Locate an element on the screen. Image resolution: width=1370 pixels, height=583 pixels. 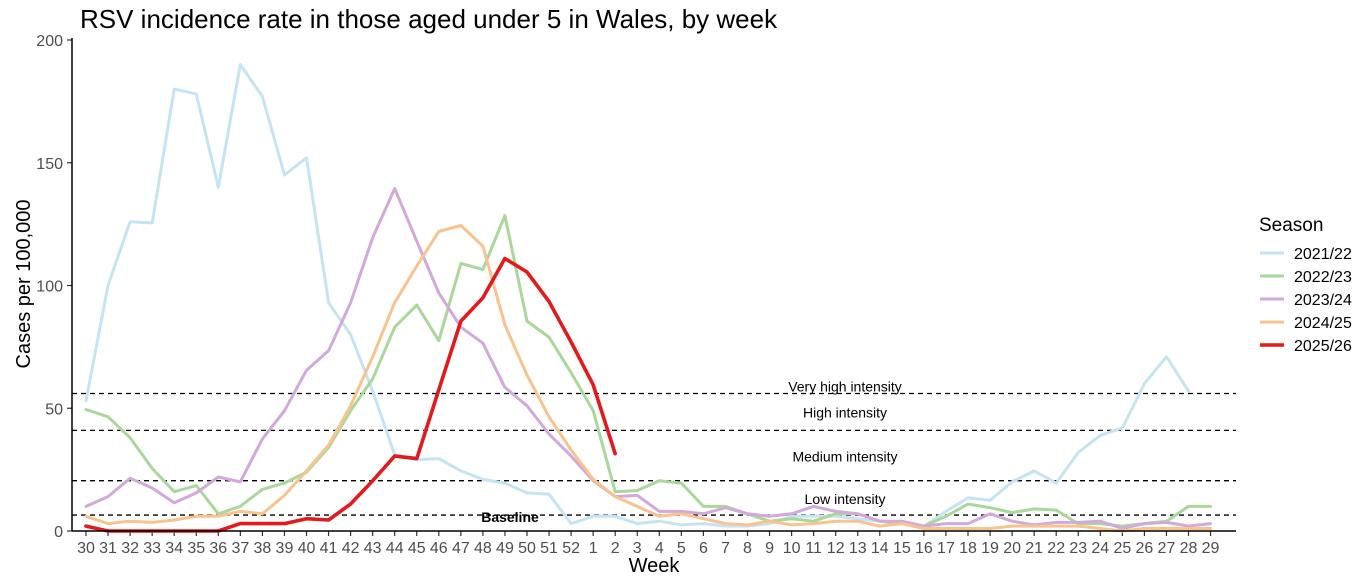
x-tick-label: 30 is located at coordinates (86, 548).